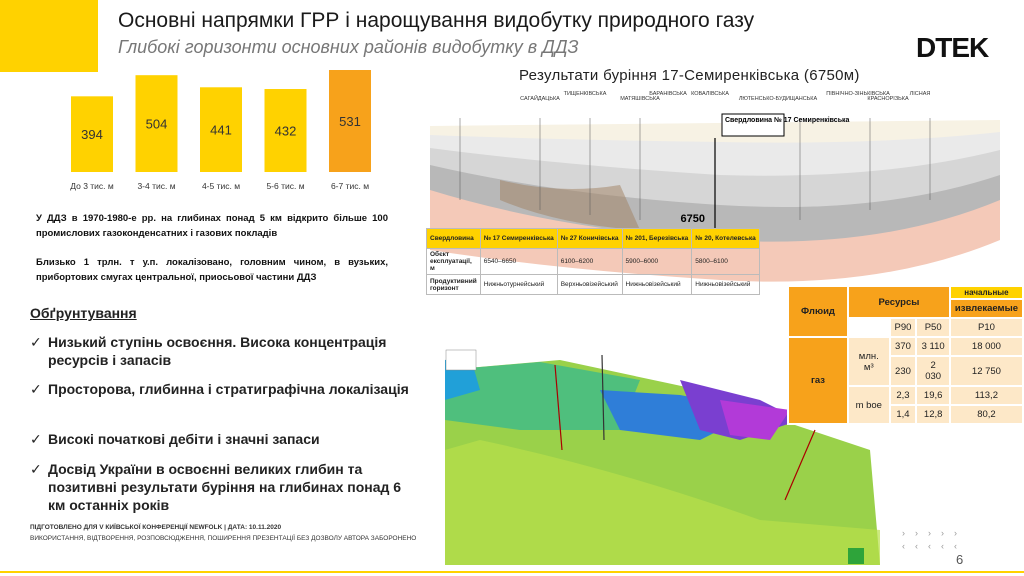  I want to click on cell: 3 110, so click(933, 346).